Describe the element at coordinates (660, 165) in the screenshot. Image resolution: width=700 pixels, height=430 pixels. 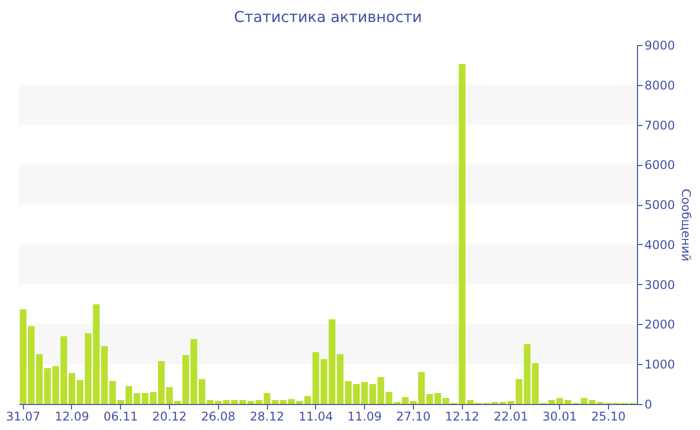
I see `y-tick-label: 6000` at that location.